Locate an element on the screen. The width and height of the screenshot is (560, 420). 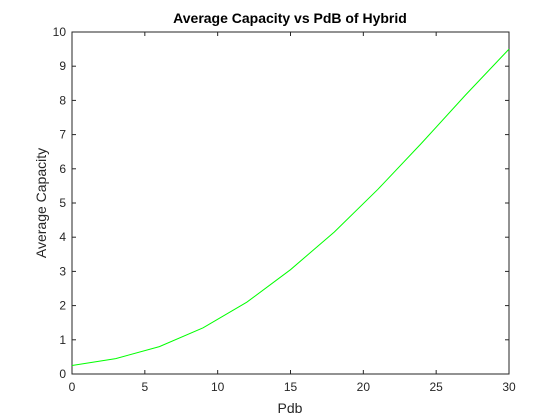
y-tick-label: 9 is located at coordinates (62, 66).